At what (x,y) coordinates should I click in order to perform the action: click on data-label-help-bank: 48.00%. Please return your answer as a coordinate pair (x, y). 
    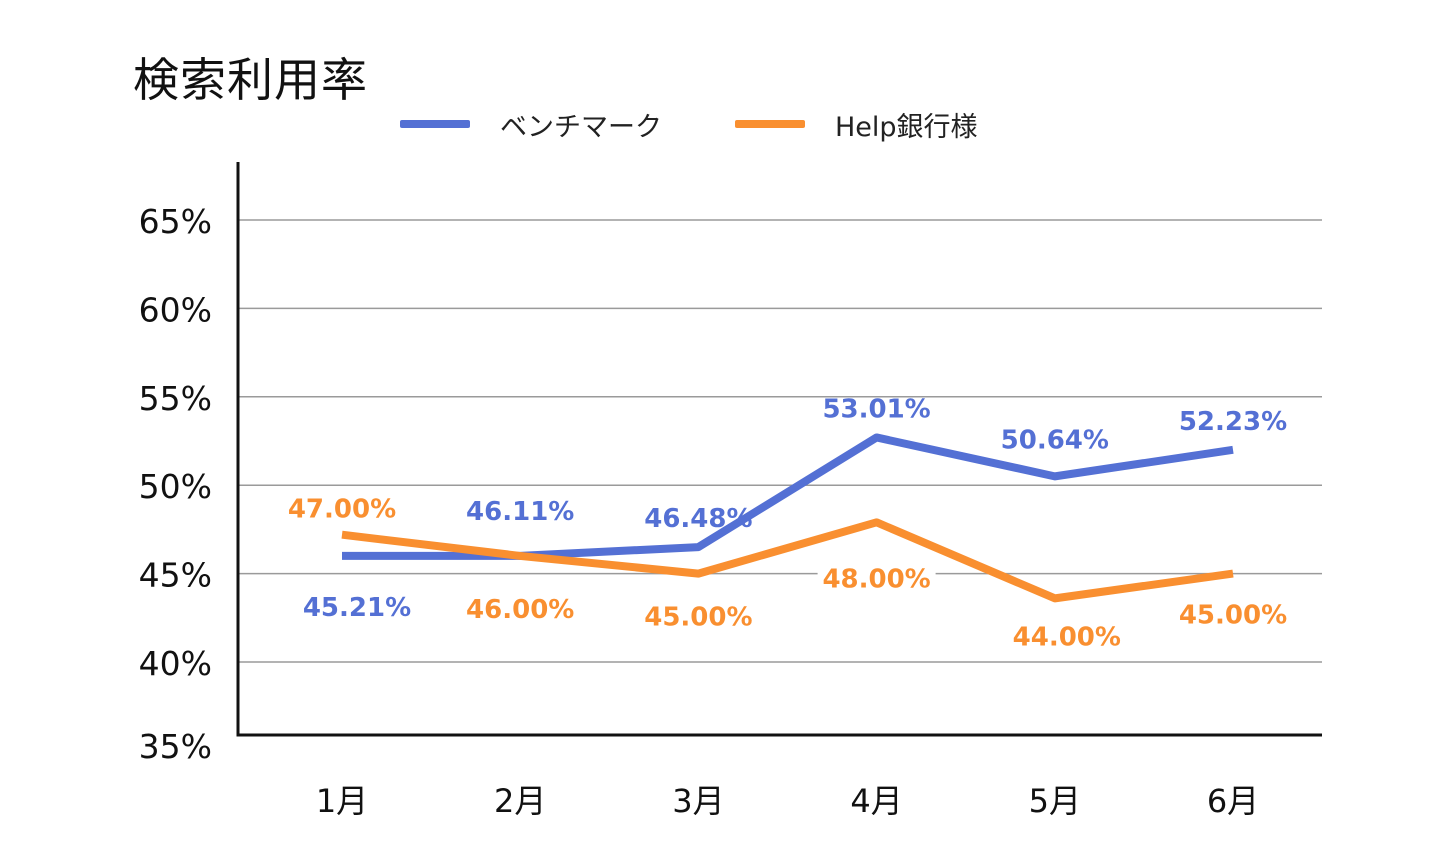
    Looking at the image, I should click on (876, 579).